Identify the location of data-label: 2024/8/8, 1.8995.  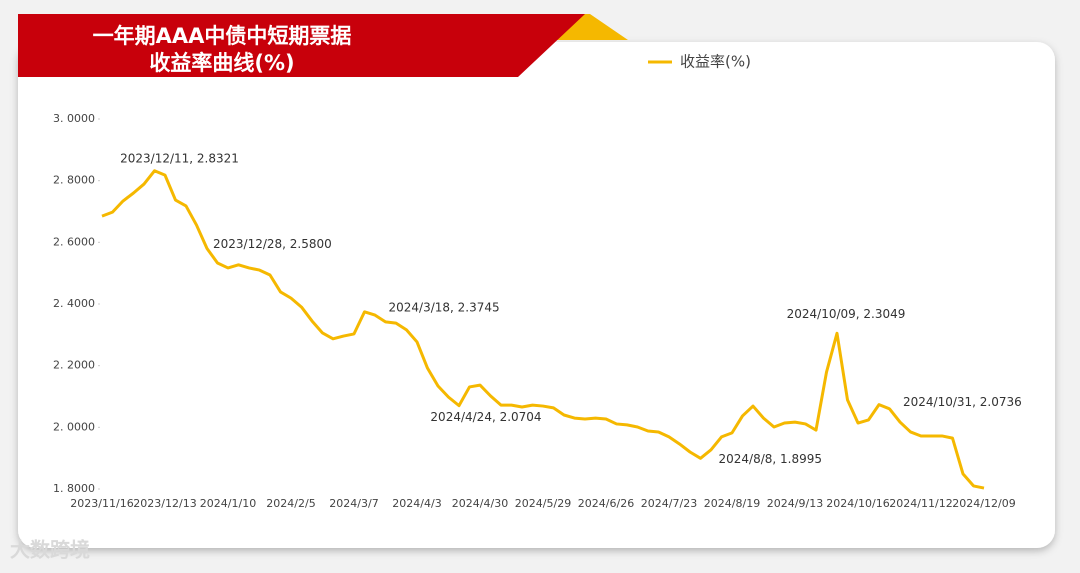
(771, 459).